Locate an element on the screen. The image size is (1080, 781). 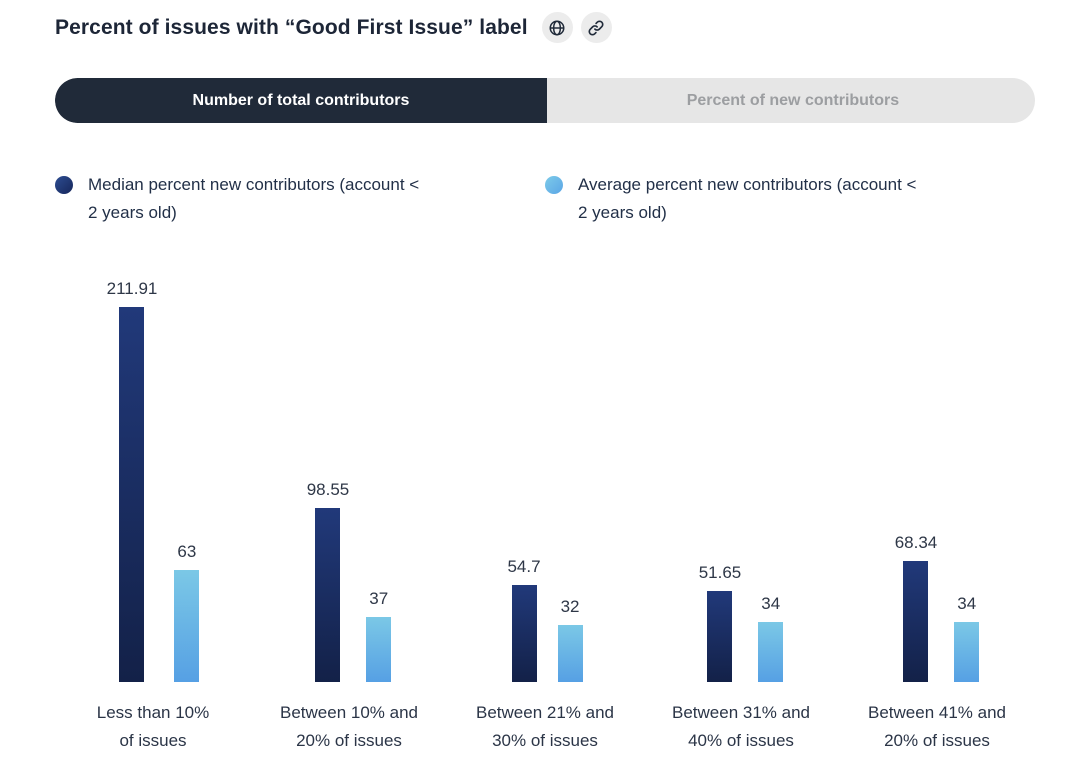
bar-group: 98.55 37 Between 10% and 20% of issues is located at coordinates (349, 516).